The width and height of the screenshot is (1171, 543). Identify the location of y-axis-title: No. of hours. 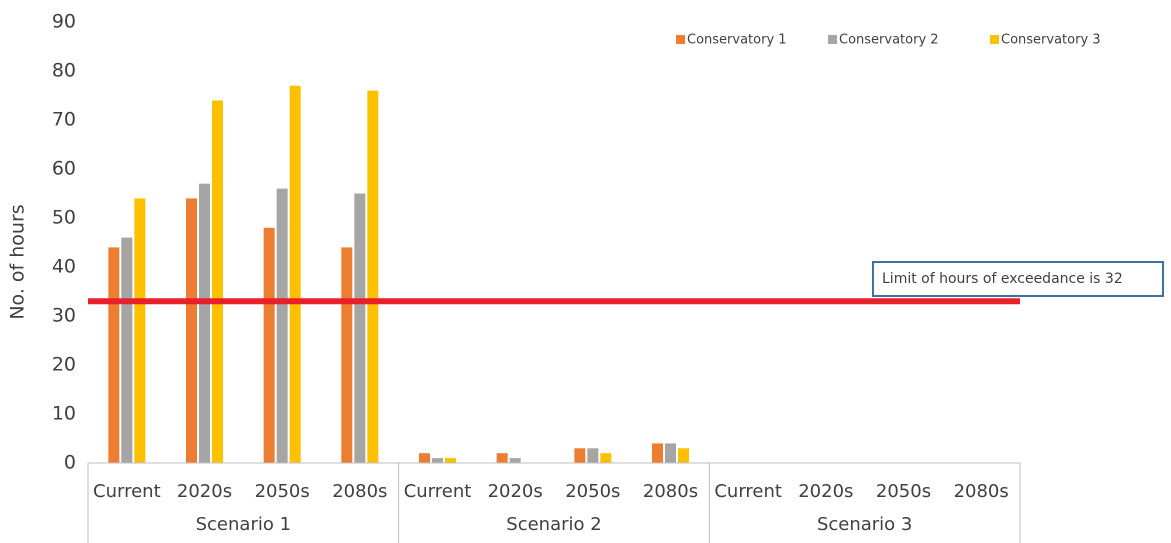
(18, 261).